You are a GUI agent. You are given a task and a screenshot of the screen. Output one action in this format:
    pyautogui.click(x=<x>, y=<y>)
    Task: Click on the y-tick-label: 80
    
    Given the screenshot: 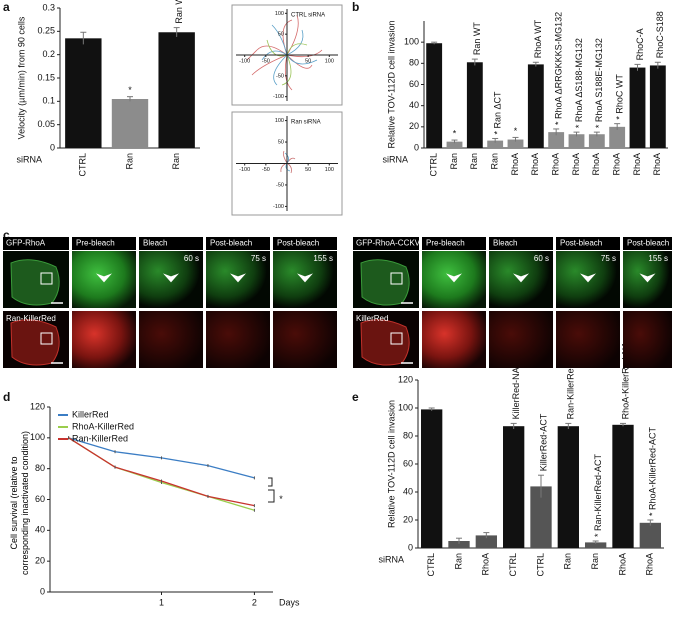 What is the action you would take?
    pyautogui.click(x=40, y=468)
    